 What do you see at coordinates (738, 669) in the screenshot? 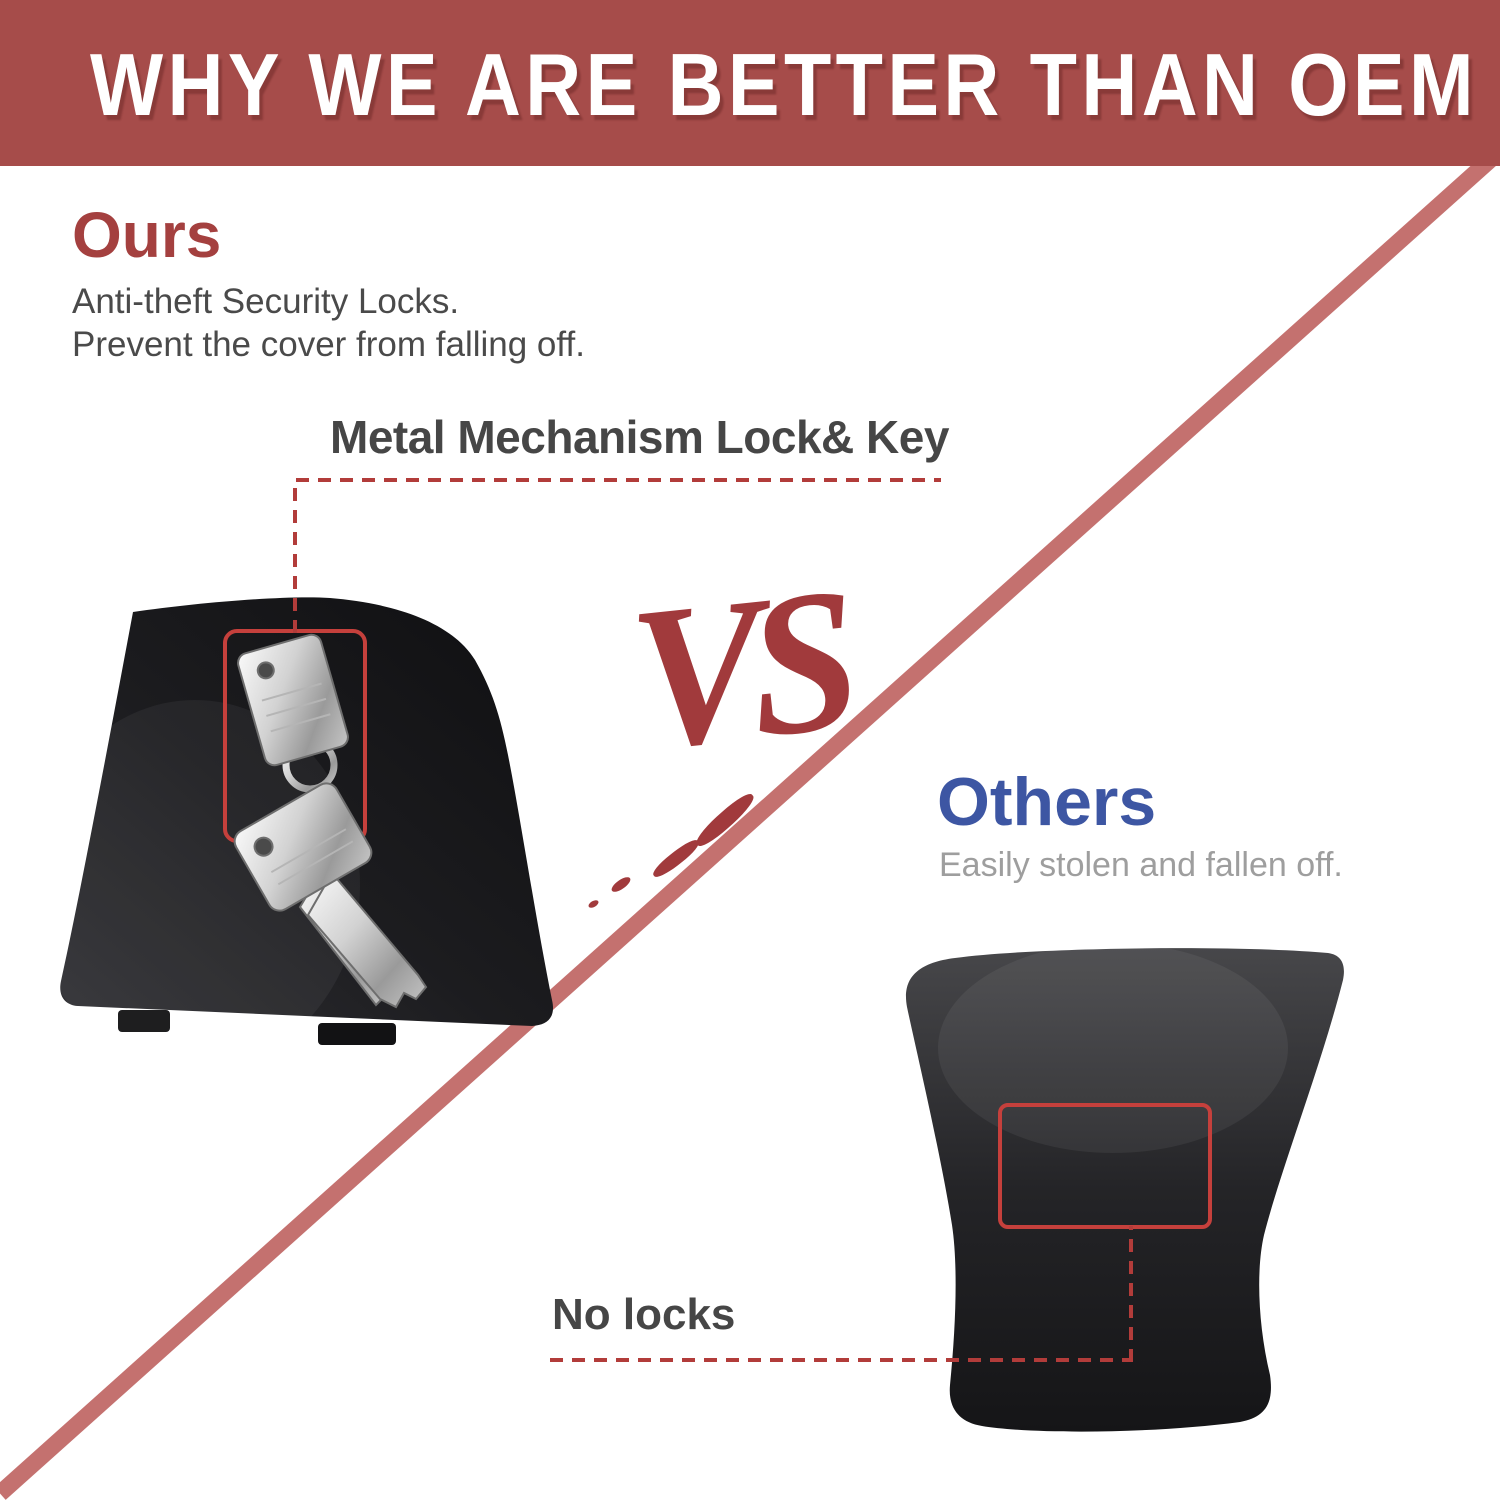
I see `vs-graphic: VS` at bounding box center [738, 669].